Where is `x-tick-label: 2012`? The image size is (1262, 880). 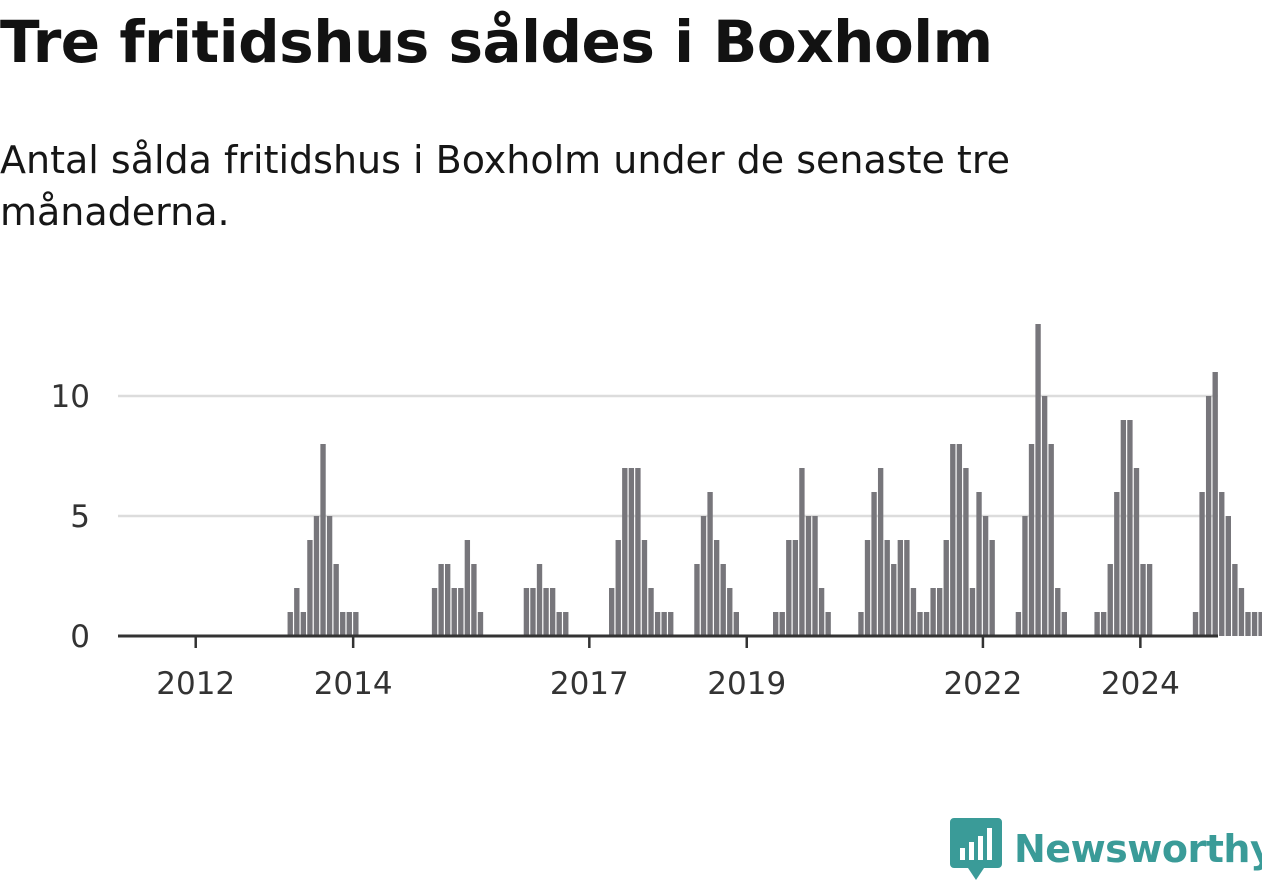 x-tick-label: 2012 is located at coordinates (195, 684).